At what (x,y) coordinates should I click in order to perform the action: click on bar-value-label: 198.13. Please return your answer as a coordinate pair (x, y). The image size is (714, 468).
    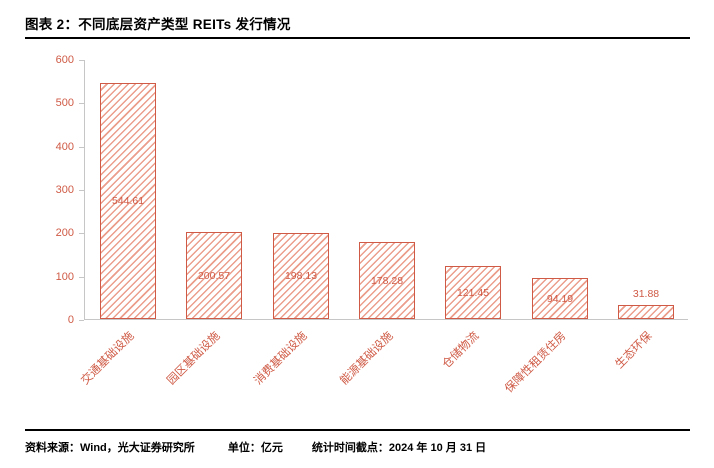
    Looking at the image, I should click on (301, 276).